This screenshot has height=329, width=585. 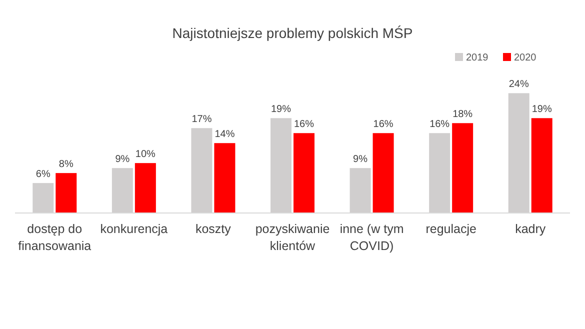 I want to click on x-tick-label: kadry, so click(x=530, y=229).